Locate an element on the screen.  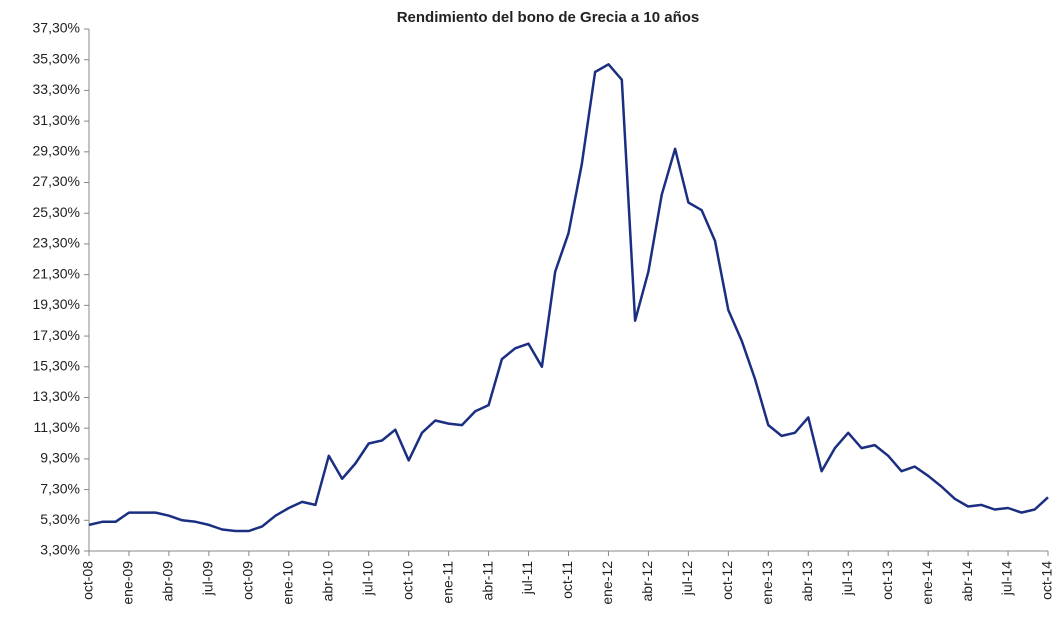
x-tick-label: ene-11 is located at coordinates (447, 582).